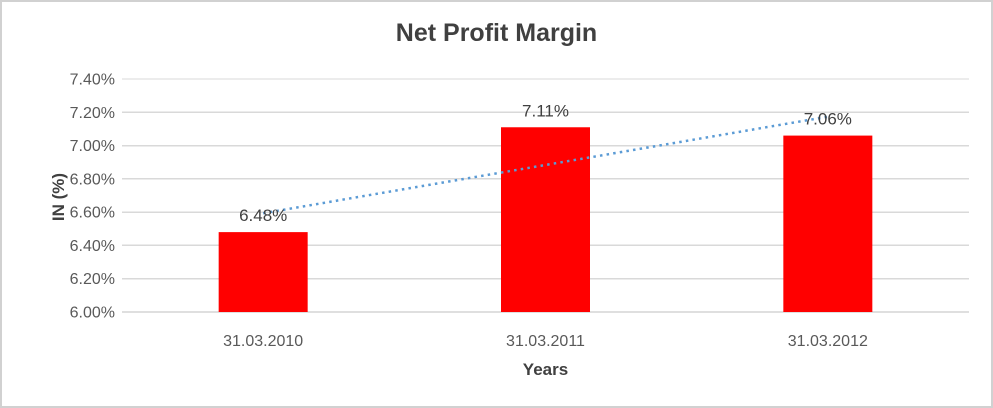 The height and width of the screenshot is (408, 993). What do you see at coordinates (92, 279) in the screenshot?
I see `y-tick-label: 6.20%` at bounding box center [92, 279].